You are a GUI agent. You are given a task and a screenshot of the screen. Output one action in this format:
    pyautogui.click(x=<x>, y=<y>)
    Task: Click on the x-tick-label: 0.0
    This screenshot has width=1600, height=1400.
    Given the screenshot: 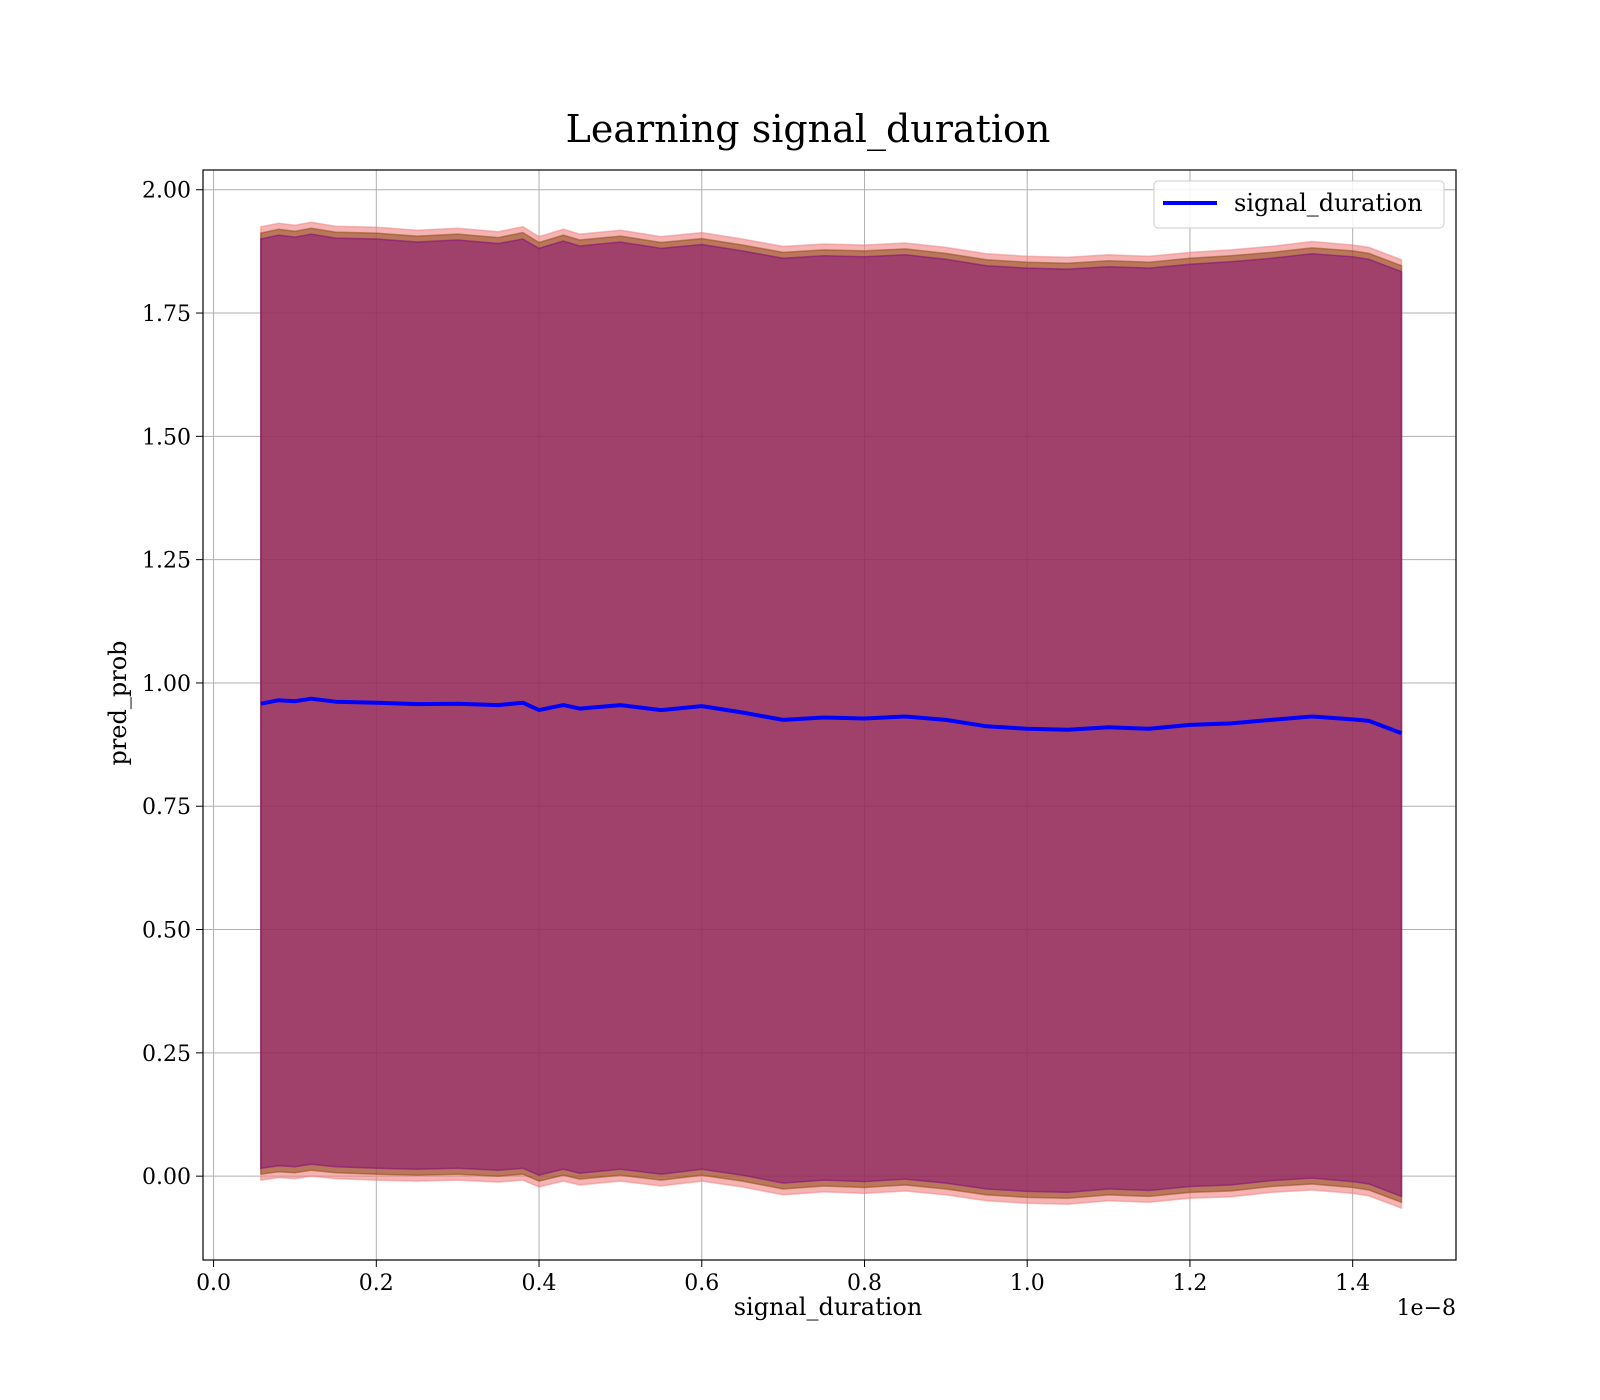 What is the action you would take?
    pyautogui.click(x=213, y=1283)
    